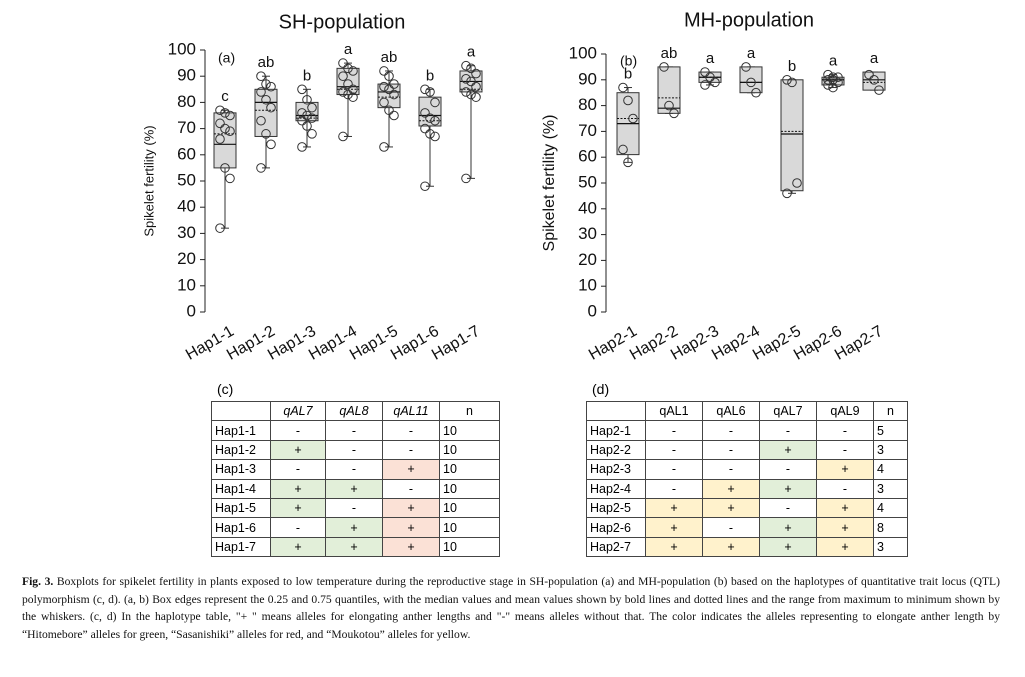 The height and width of the screenshot is (677, 1025). I want to click on row-name: Hap2-5, so click(616, 508).